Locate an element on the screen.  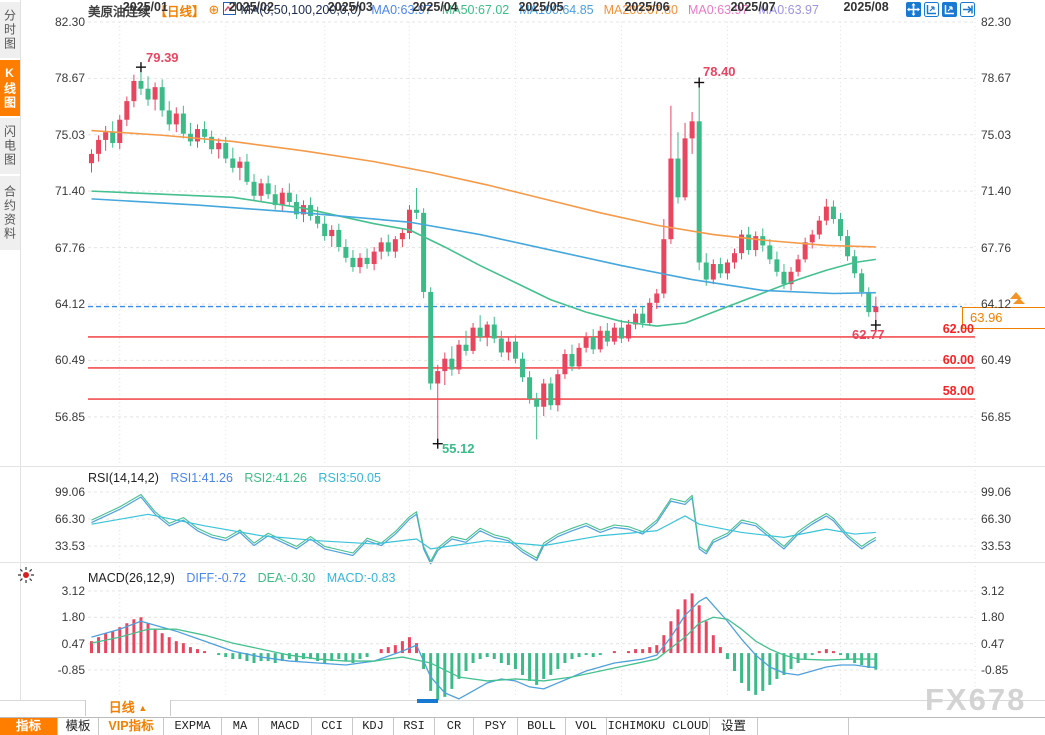
y-axis-label: 75.03 is located at coordinates (996, 134).